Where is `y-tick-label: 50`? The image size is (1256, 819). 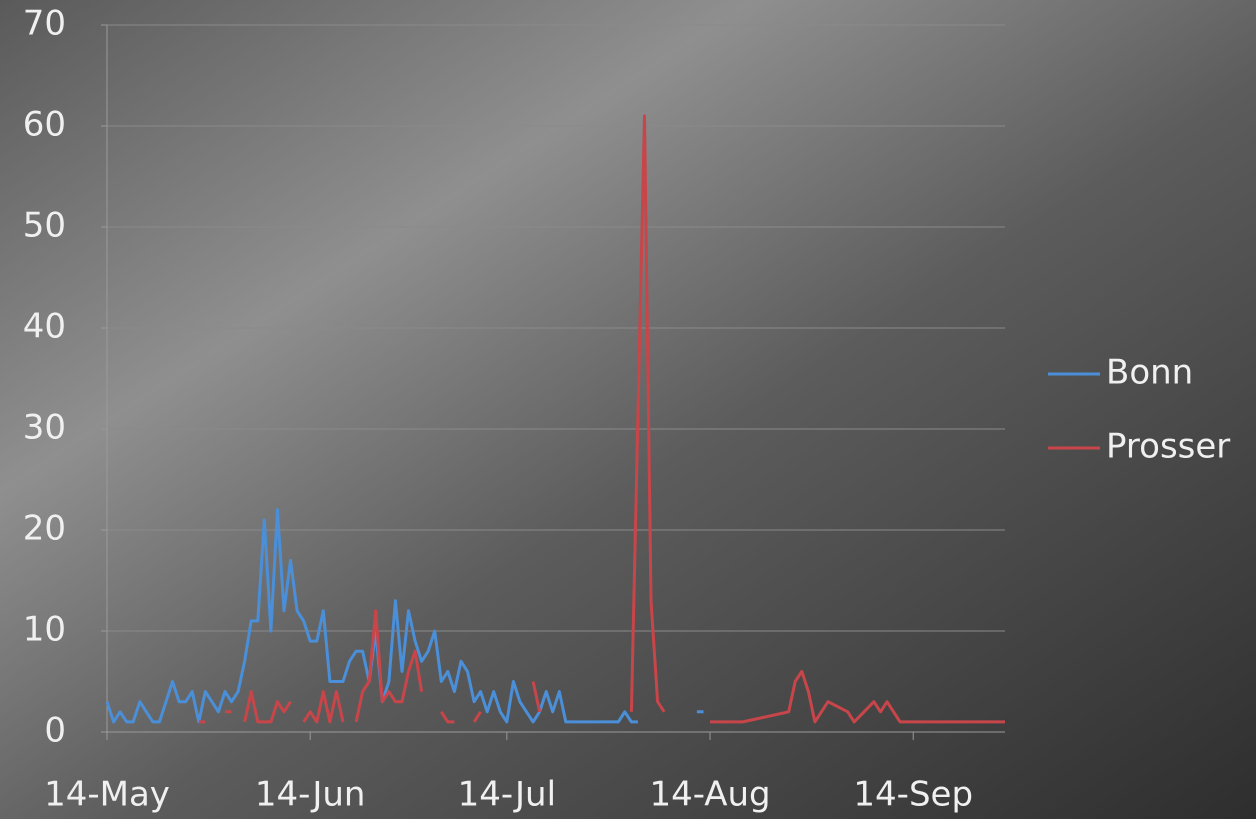 y-tick-label: 50 is located at coordinates (44, 226).